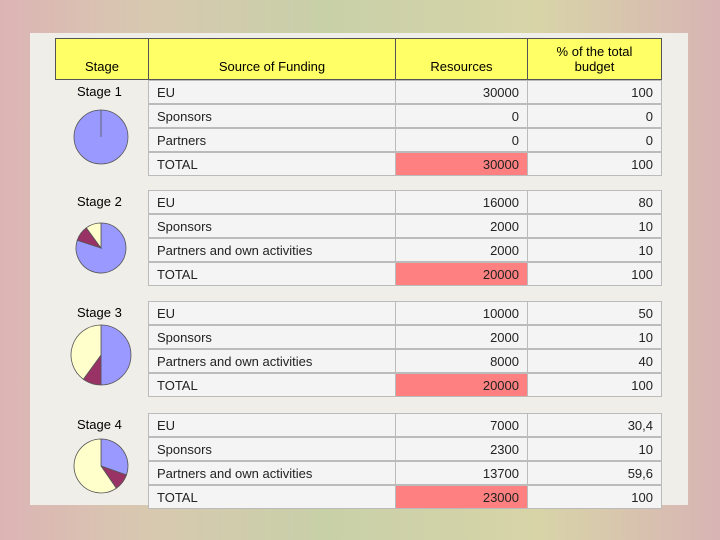 This screenshot has width=720, height=540. I want to click on percent-cell: 80, so click(594, 202).